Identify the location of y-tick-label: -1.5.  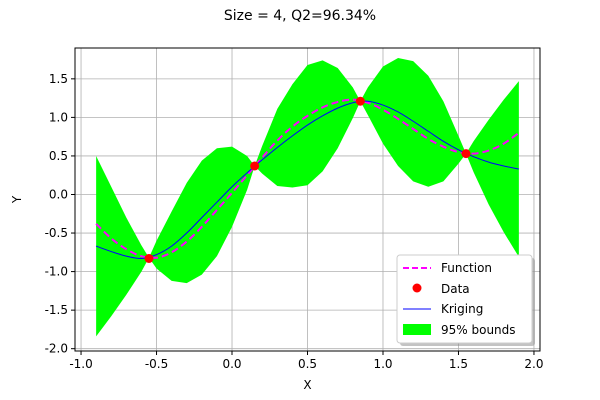
(56, 310).